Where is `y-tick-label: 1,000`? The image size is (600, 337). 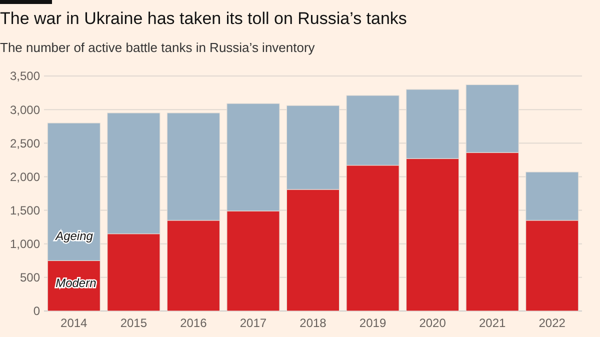
y-tick-label: 1,000 is located at coordinates (25, 244).